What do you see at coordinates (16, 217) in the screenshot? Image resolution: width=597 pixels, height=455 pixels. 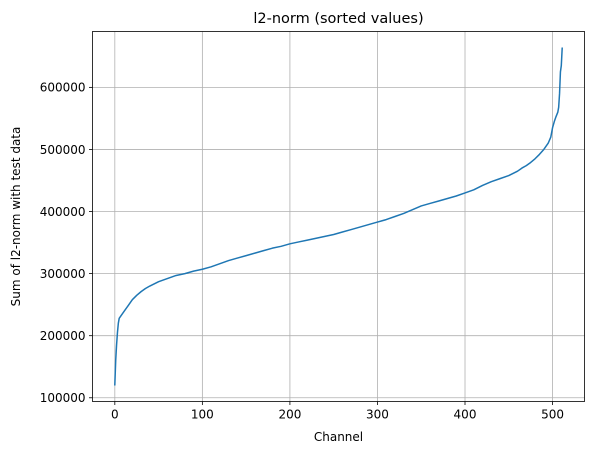 I see `y-axis-title: Sum of l2-norm with test data` at bounding box center [16, 217].